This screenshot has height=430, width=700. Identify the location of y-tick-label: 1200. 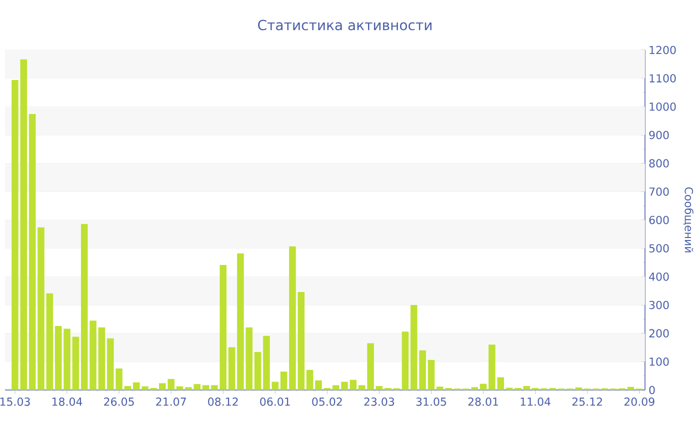
(663, 50).